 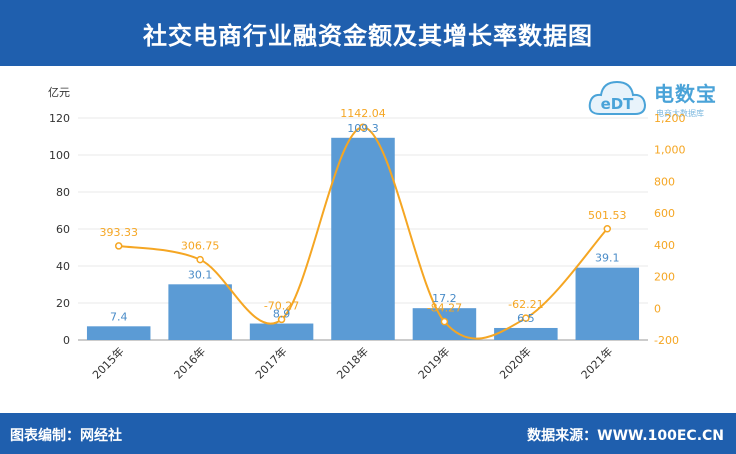 I want to click on y2-tick-label: 0, so click(x=657, y=308).